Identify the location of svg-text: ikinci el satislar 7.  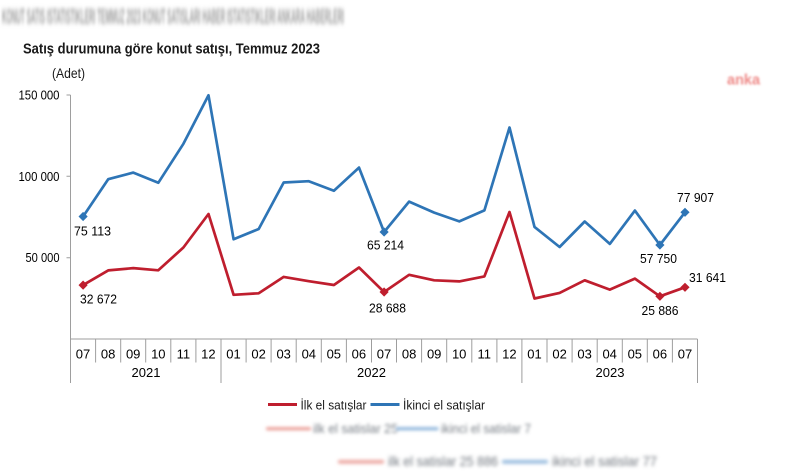
(486, 428).